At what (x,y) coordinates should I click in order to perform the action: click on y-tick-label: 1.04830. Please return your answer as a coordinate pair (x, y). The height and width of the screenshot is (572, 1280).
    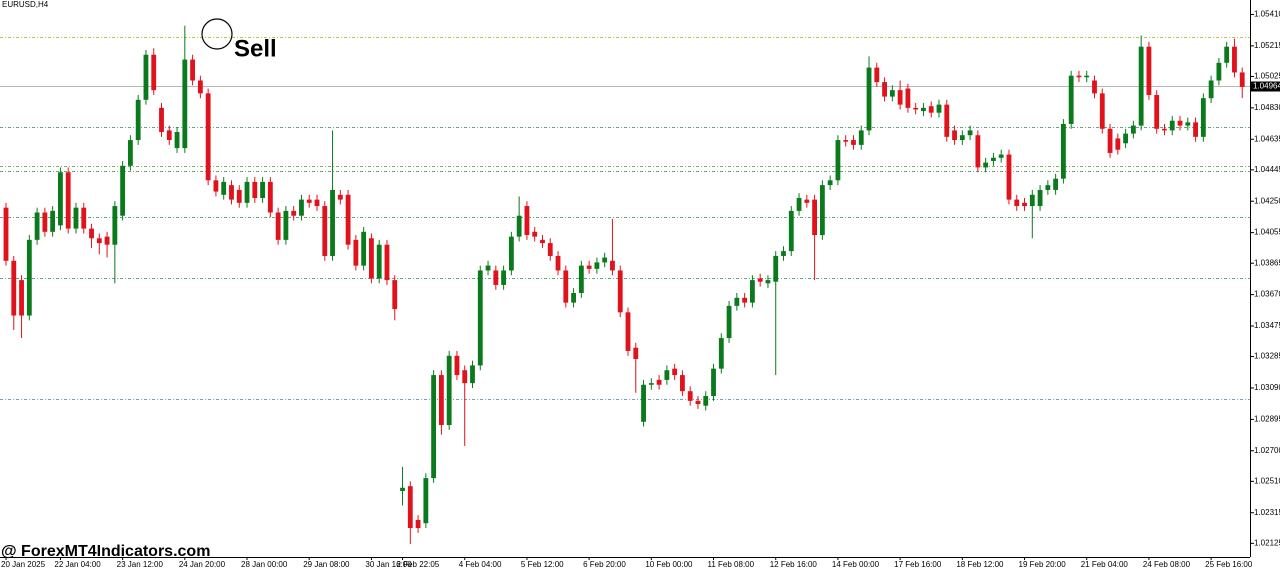
    Looking at the image, I should click on (1267, 107).